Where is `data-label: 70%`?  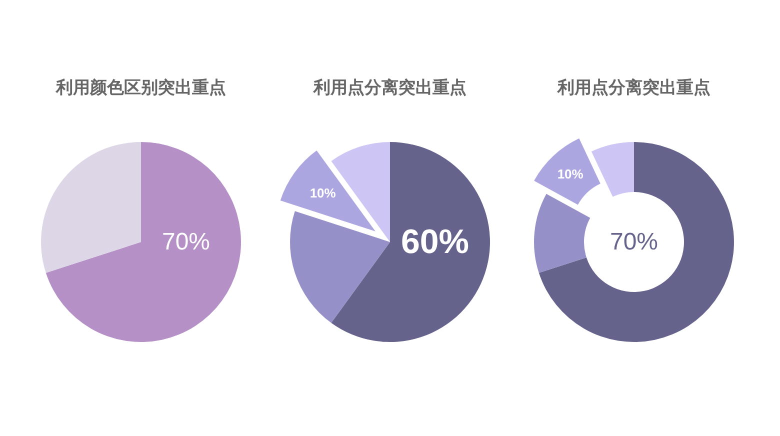 data-label: 70% is located at coordinates (186, 242).